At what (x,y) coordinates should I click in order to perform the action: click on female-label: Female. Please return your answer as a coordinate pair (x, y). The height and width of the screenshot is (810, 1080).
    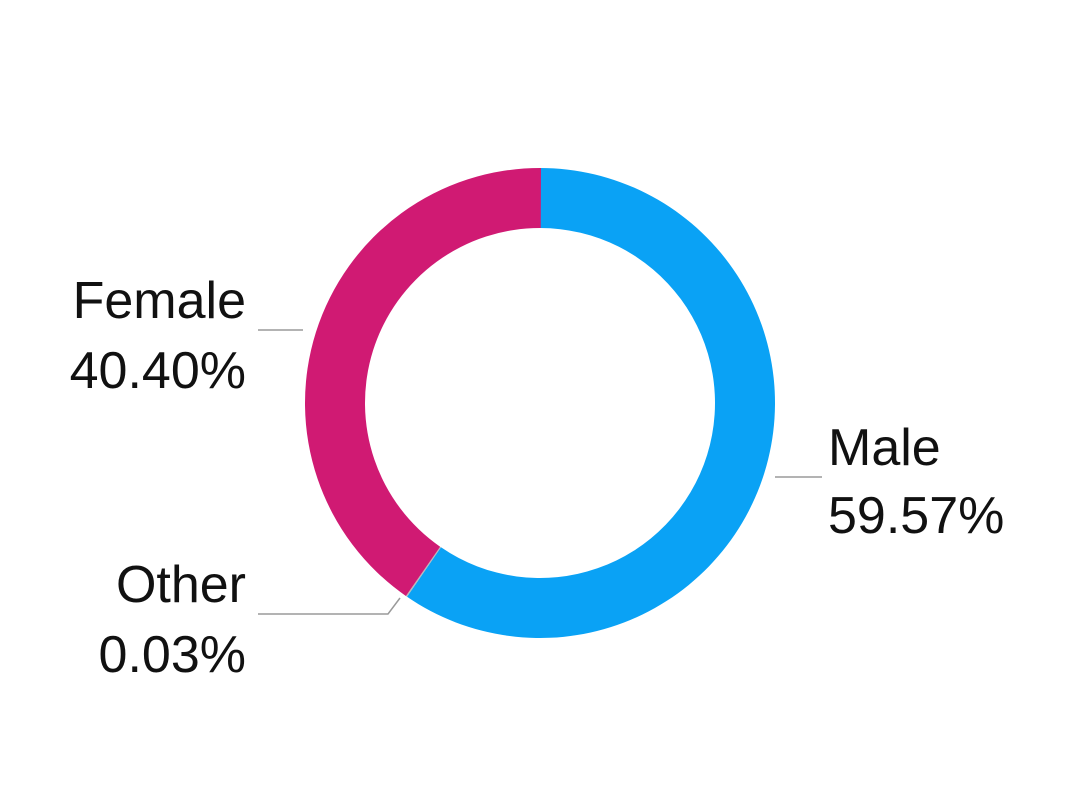
    Looking at the image, I should click on (159, 301).